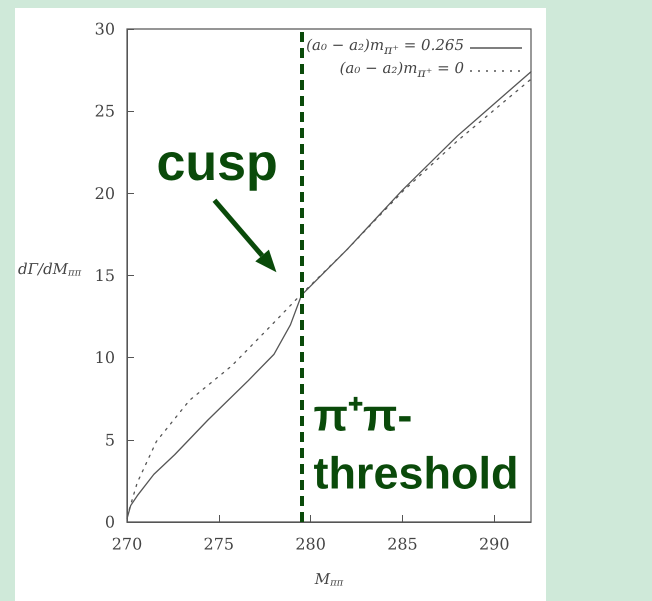  I want to click on x-tick-label: 280, so click(310, 544).